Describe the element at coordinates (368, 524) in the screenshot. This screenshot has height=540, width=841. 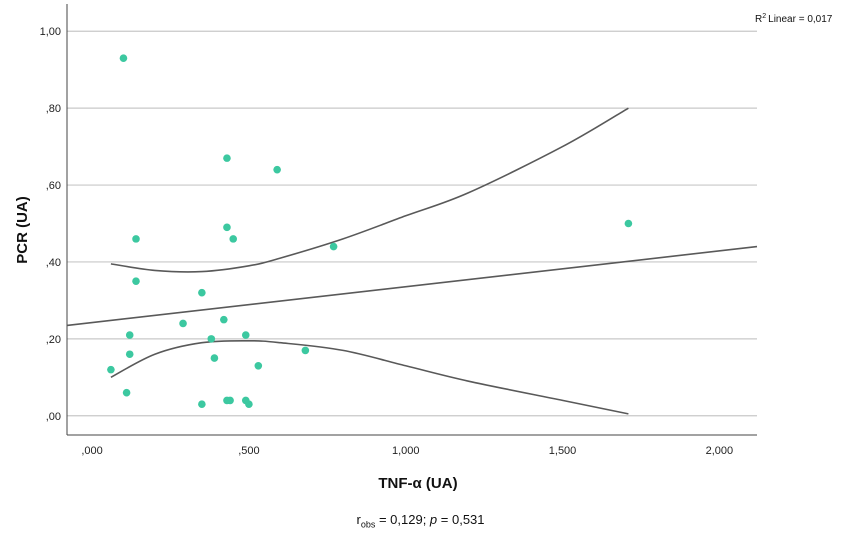
I see `r-subscript: obs` at that location.